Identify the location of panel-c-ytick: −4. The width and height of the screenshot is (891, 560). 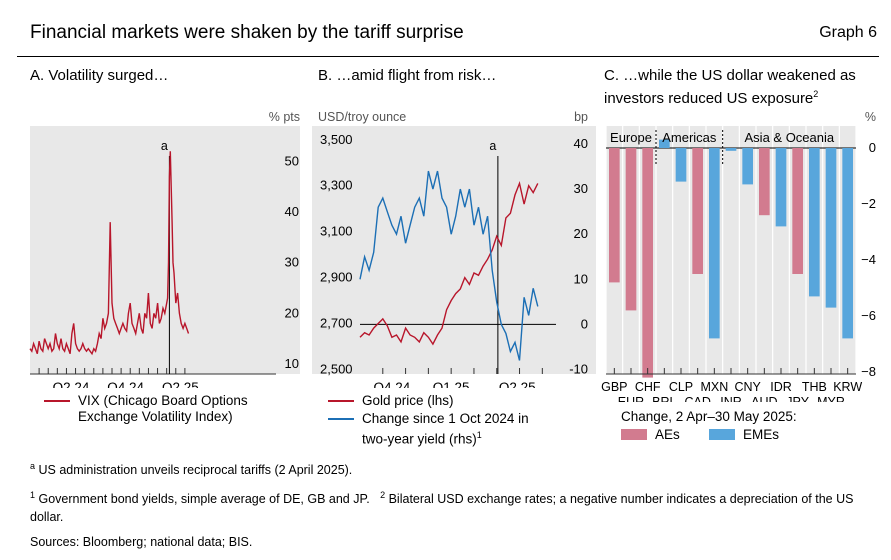
(868, 259).